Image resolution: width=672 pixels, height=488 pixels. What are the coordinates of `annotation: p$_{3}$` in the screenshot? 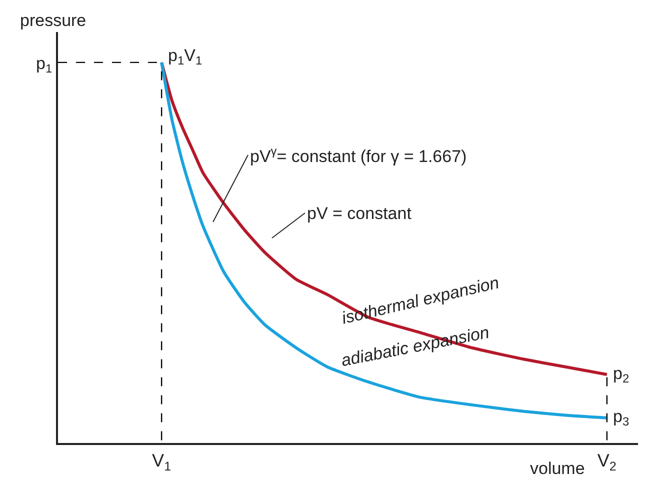 It's located at (621, 418).